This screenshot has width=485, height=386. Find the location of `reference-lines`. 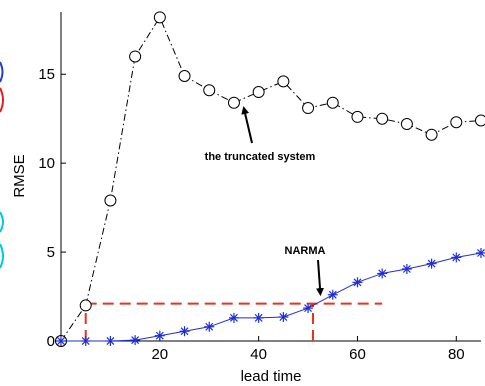

reference-lines is located at coordinates (233, 321).